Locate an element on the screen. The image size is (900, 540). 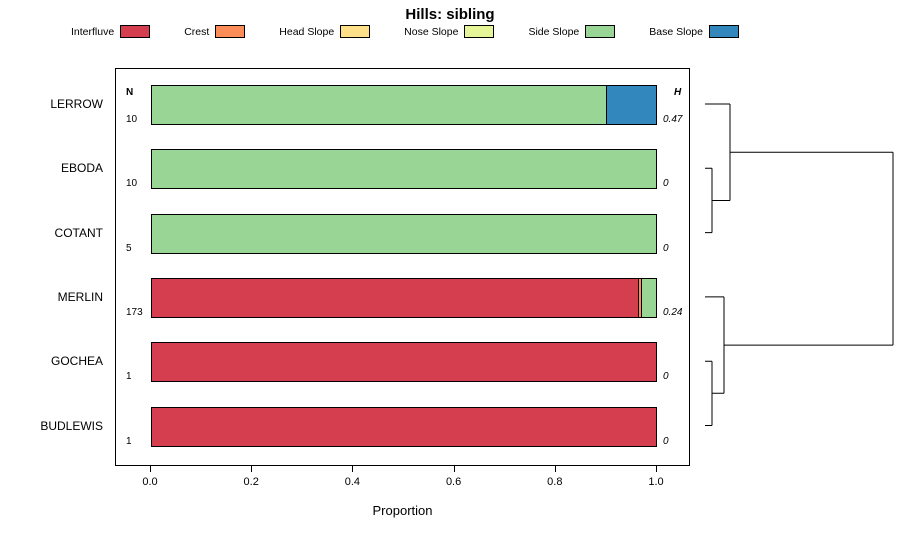
n-value-budlewis: 1 is located at coordinates (129, 441).